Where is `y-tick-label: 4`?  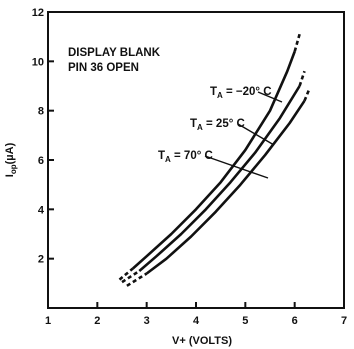 y-tick-label: 4 is located at coordinates (41, 210).